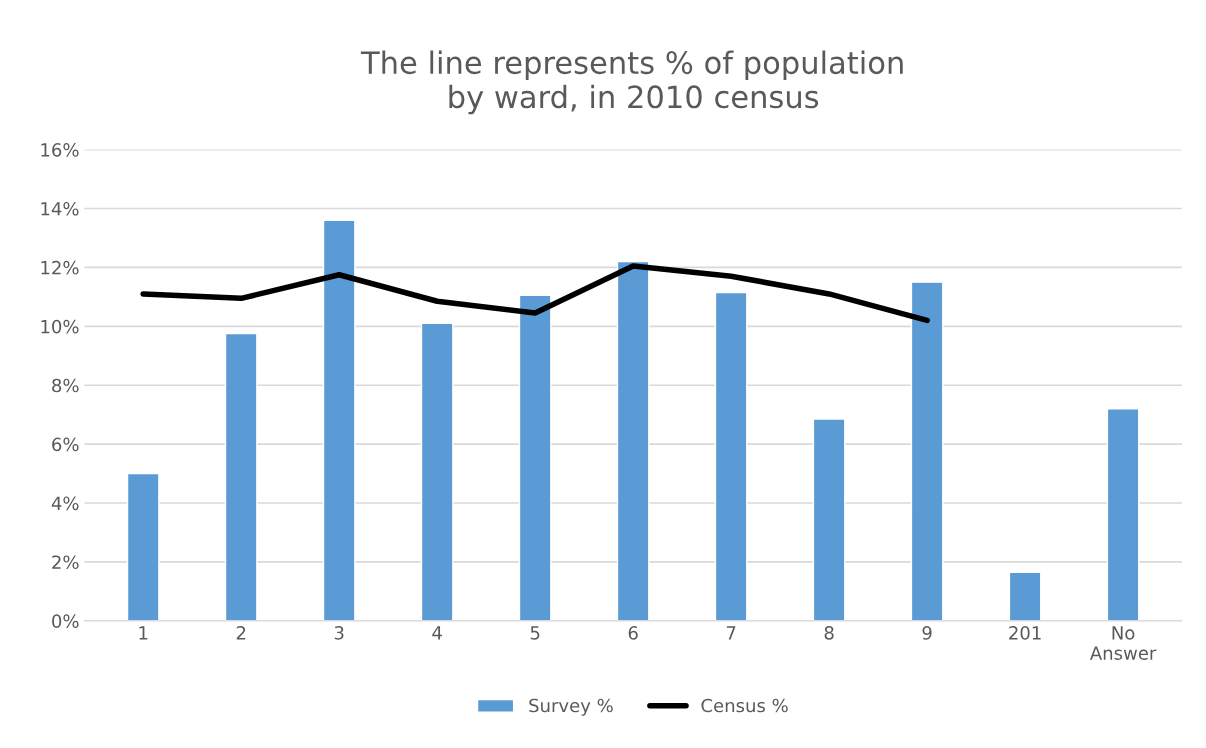 This screenshot has height=748, width=1206. I want to click on x-tick-label: 6, so click(633, 633).